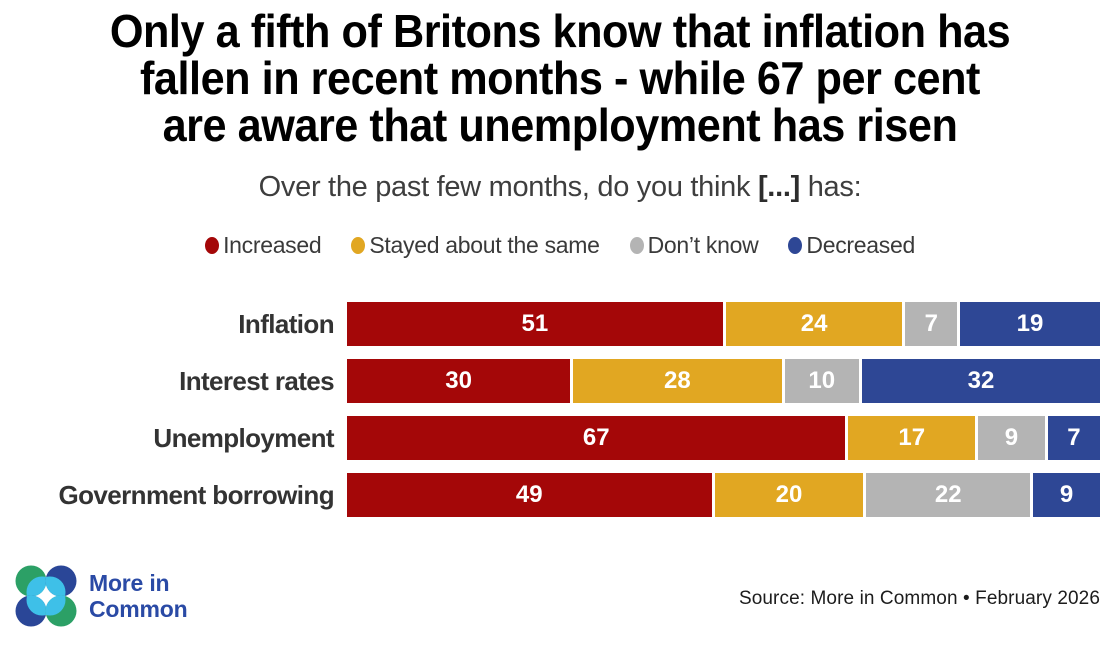 The width and height of the screenshot is (1120, 648). Describe the element at coordinates (129, 583) in the screenshot. I see `brand-name-line-1: More in` at that location.